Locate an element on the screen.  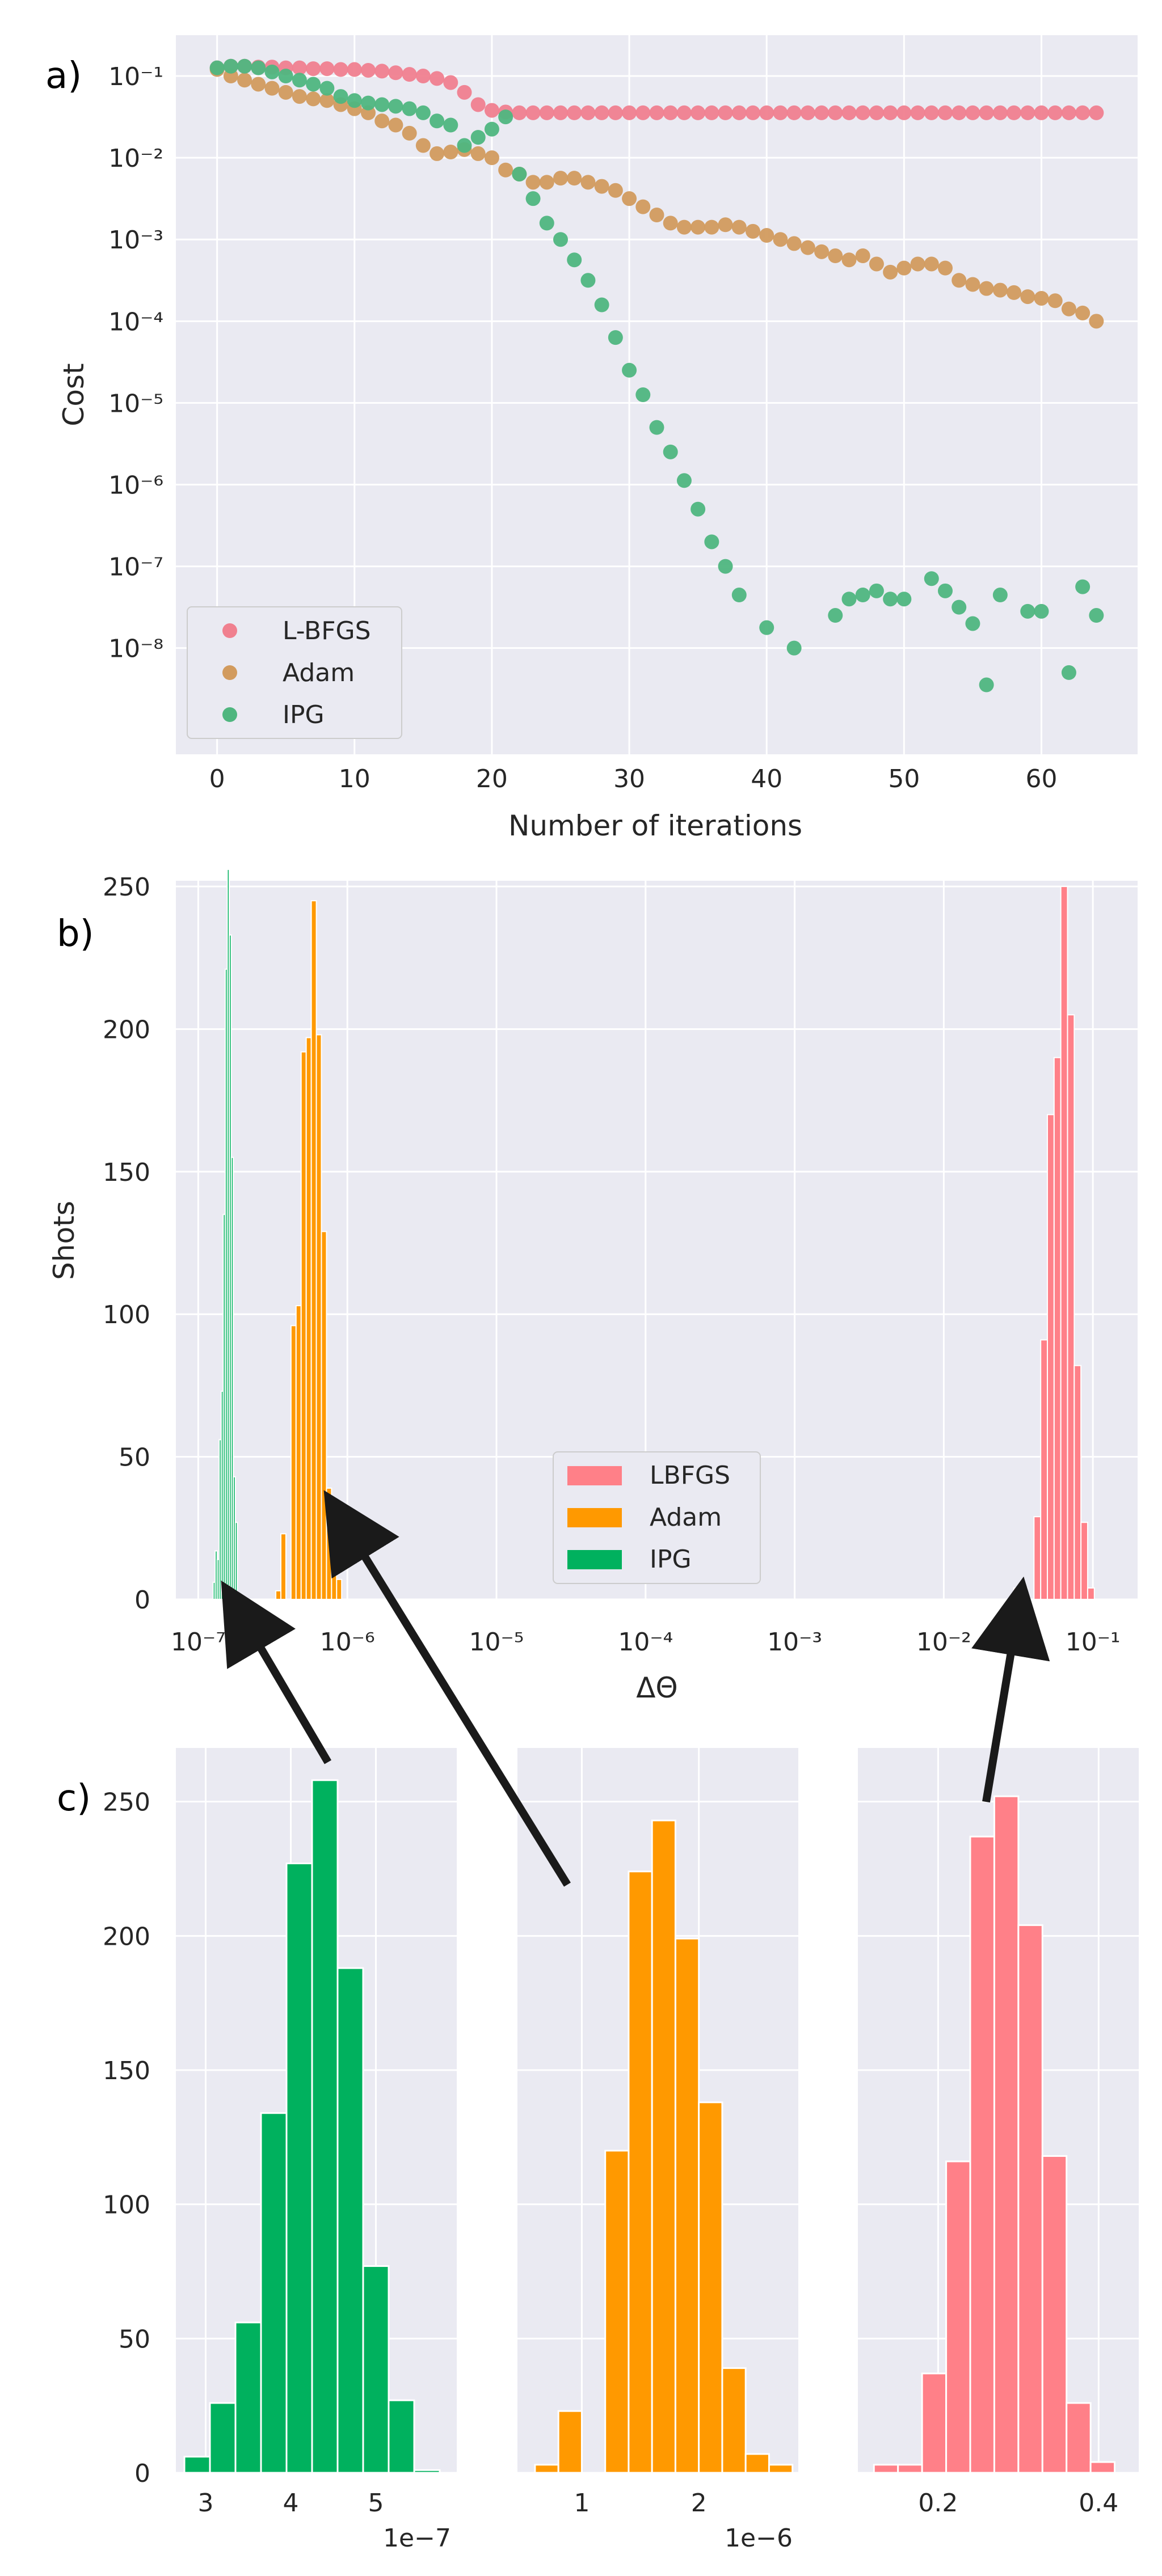
legend-swatch-ipg is located at coordinates (594, 1559).